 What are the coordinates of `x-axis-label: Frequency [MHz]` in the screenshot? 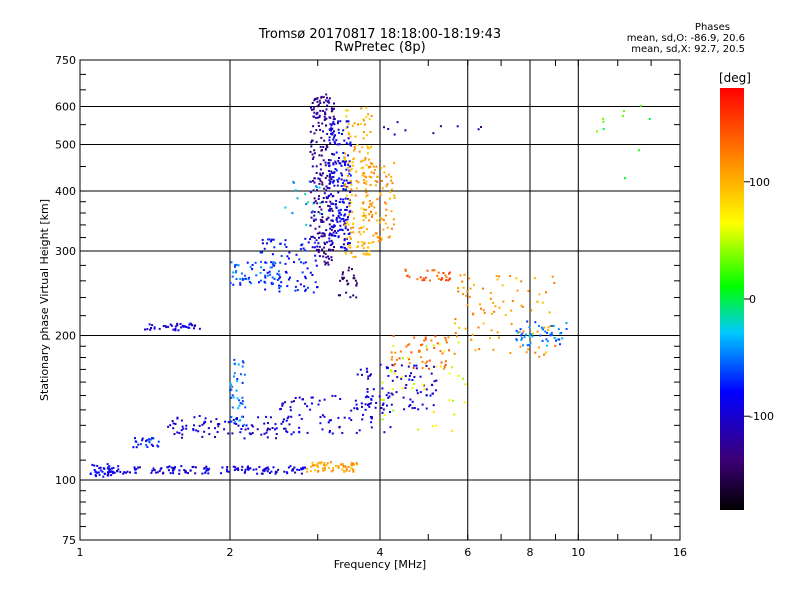 It's located at (380, 564).